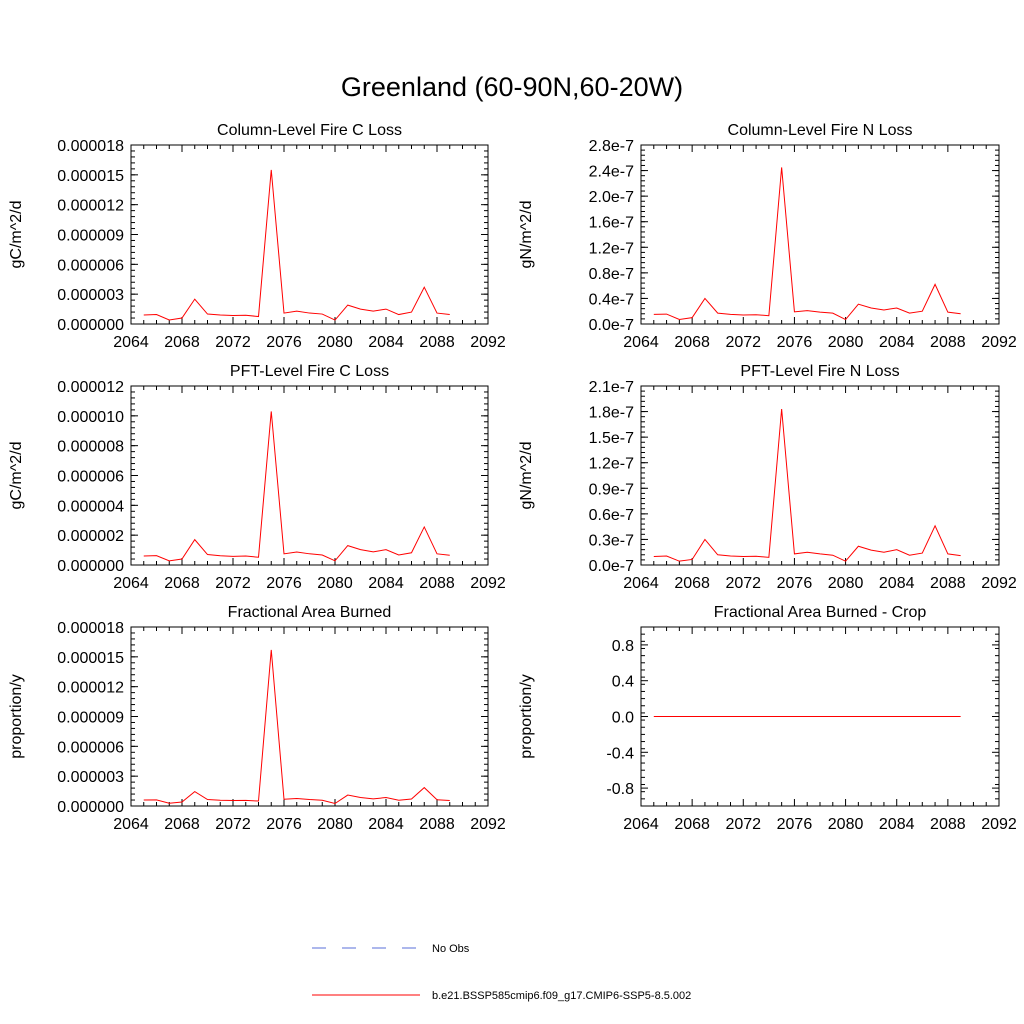  What do you see at coordinates (611, 464) in the screenshot?
I see `y-tick-label: 1.2e-7` at bounding box center [611, 464].